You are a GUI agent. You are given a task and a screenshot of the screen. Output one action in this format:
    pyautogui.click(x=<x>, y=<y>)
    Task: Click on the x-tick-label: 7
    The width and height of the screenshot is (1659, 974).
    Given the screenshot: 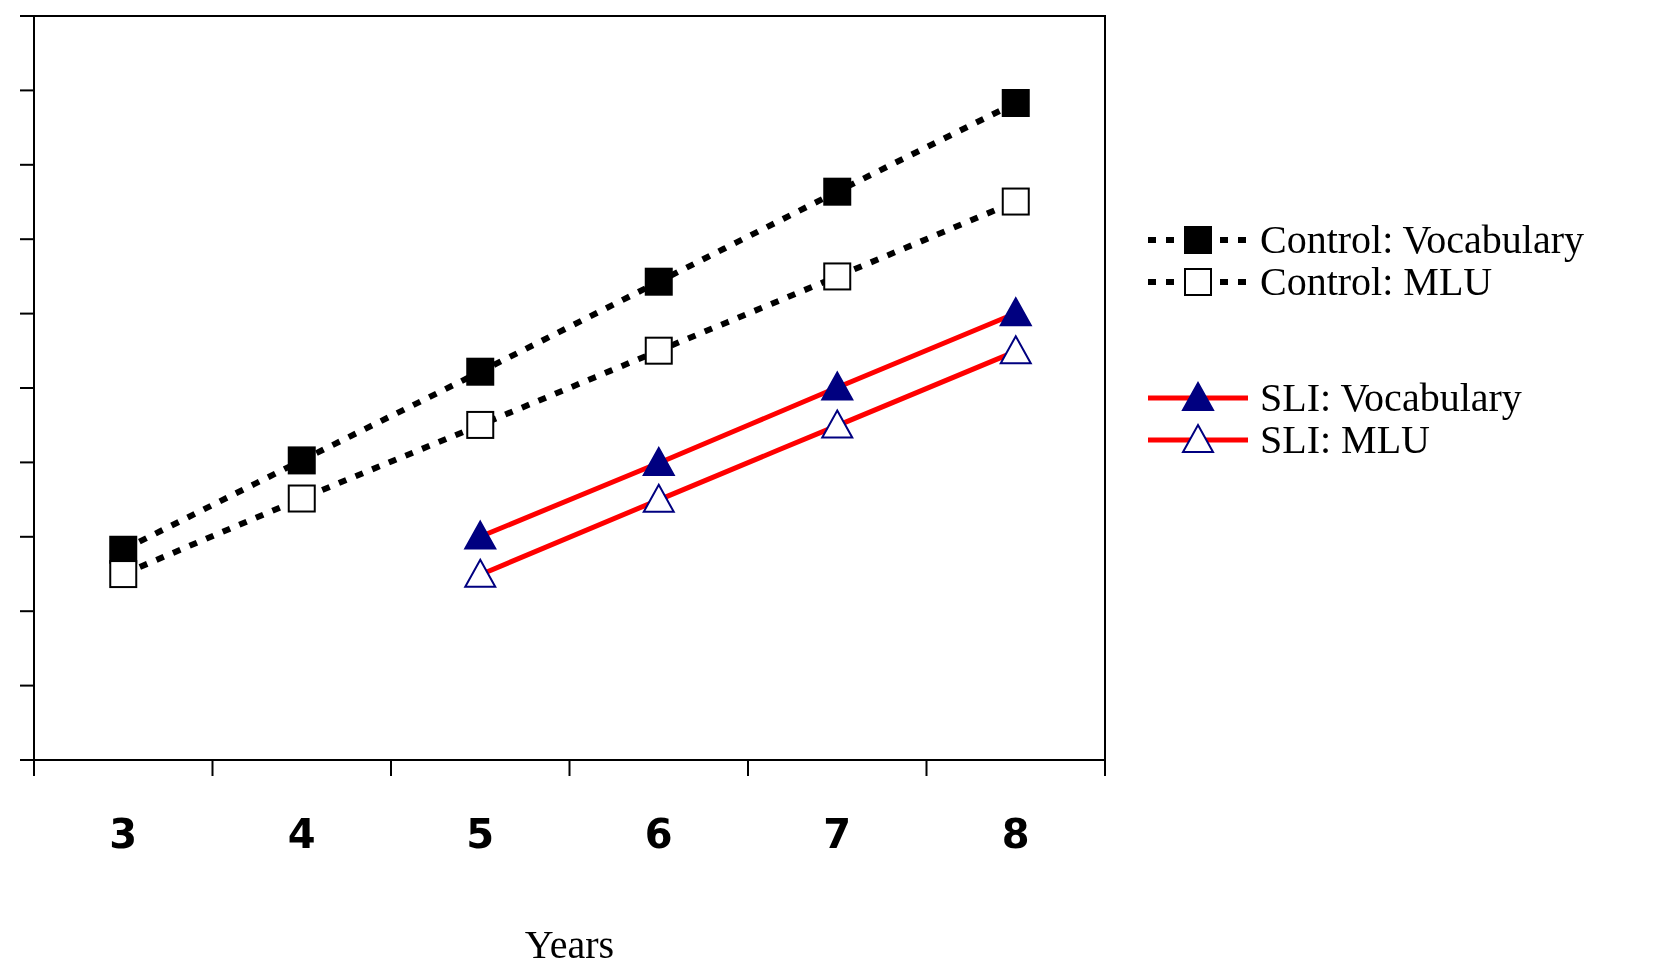 What is the action you would take?
    pyautogui.click(x=837, y=834)
    